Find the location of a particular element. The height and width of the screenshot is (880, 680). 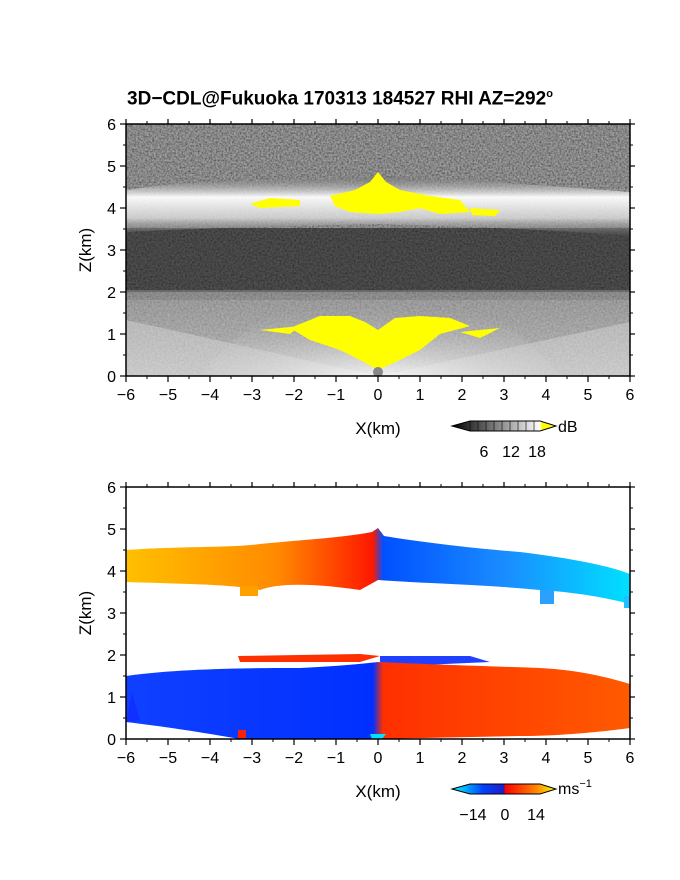

cbar-tick-18: 18 is located at coordinates (537, 452).